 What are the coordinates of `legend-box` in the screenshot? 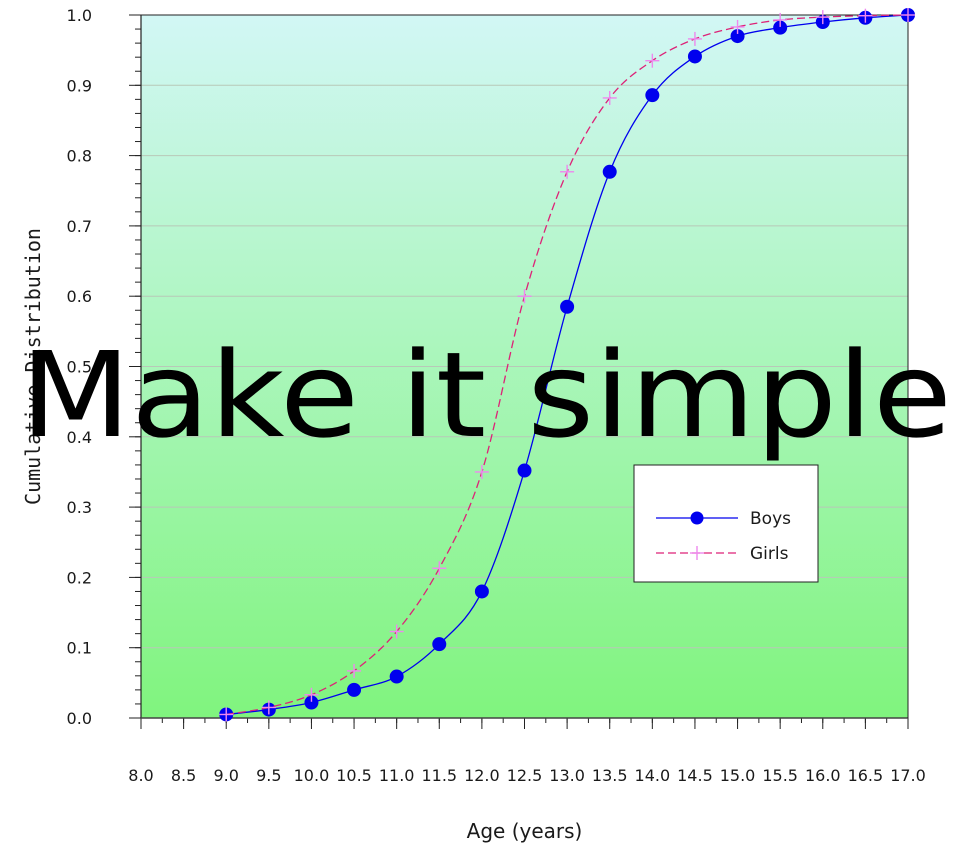 It's located at (726, 523).